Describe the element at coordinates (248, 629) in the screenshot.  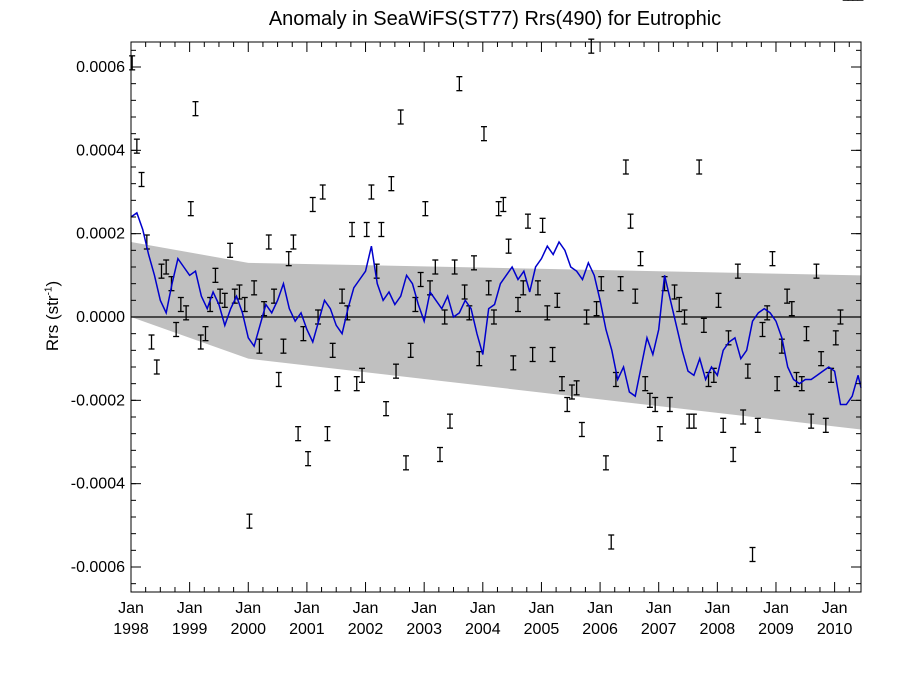
I see `x-tick-year: 2000` at that location.